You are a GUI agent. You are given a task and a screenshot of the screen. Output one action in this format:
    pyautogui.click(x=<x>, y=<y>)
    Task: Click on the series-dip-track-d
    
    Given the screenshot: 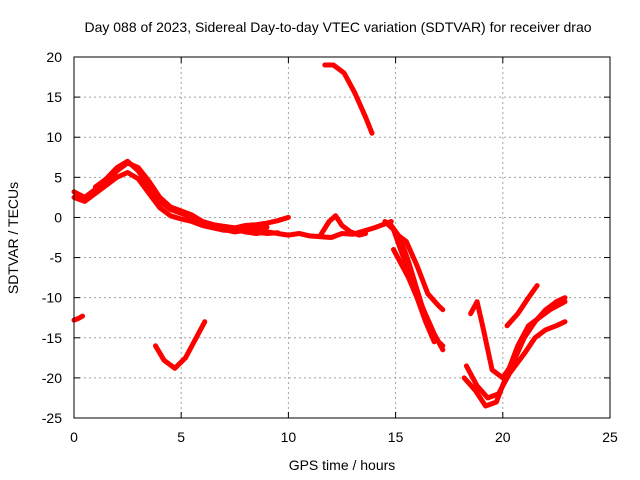 What is the action you would take?
    pyautogui.click(x=414, y=296)
    